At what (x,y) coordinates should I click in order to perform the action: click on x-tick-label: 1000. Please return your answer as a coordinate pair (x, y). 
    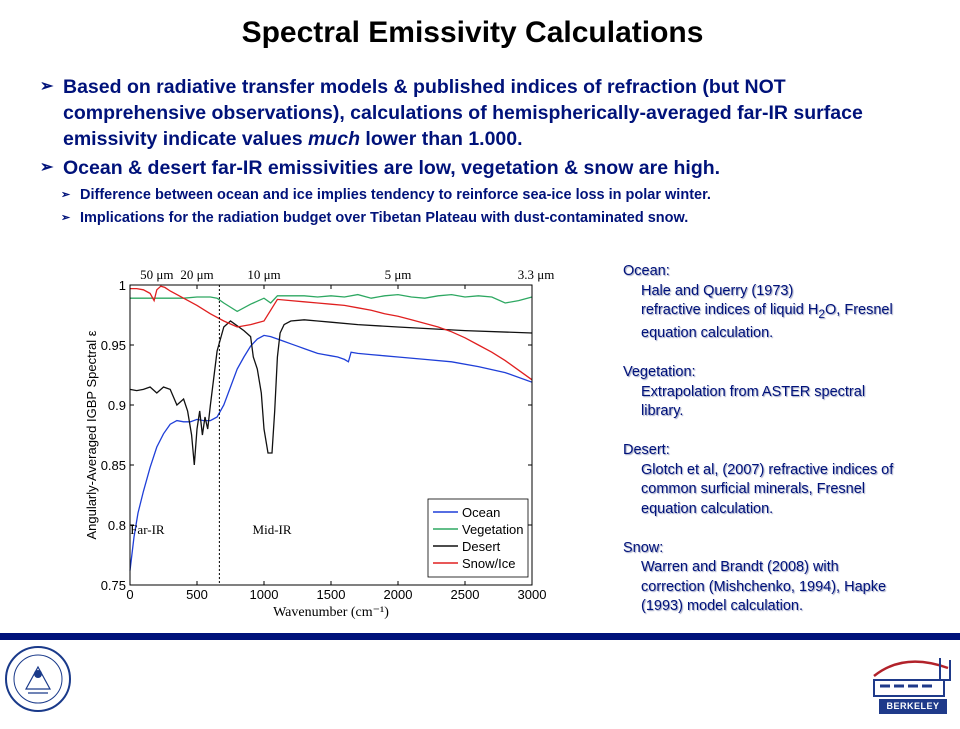
    Looking at the image, I should click on (264, 594).